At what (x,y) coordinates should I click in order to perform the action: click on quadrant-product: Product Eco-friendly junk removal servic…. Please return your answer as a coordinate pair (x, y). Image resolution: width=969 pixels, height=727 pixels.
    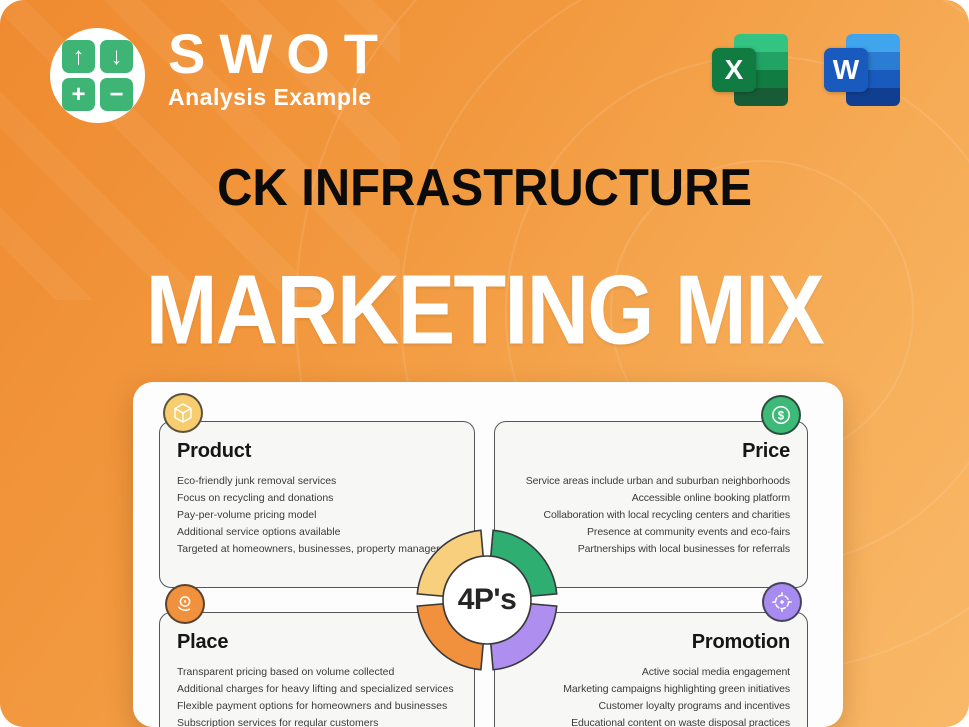
    Looking at the image, I should click on (317, 504).